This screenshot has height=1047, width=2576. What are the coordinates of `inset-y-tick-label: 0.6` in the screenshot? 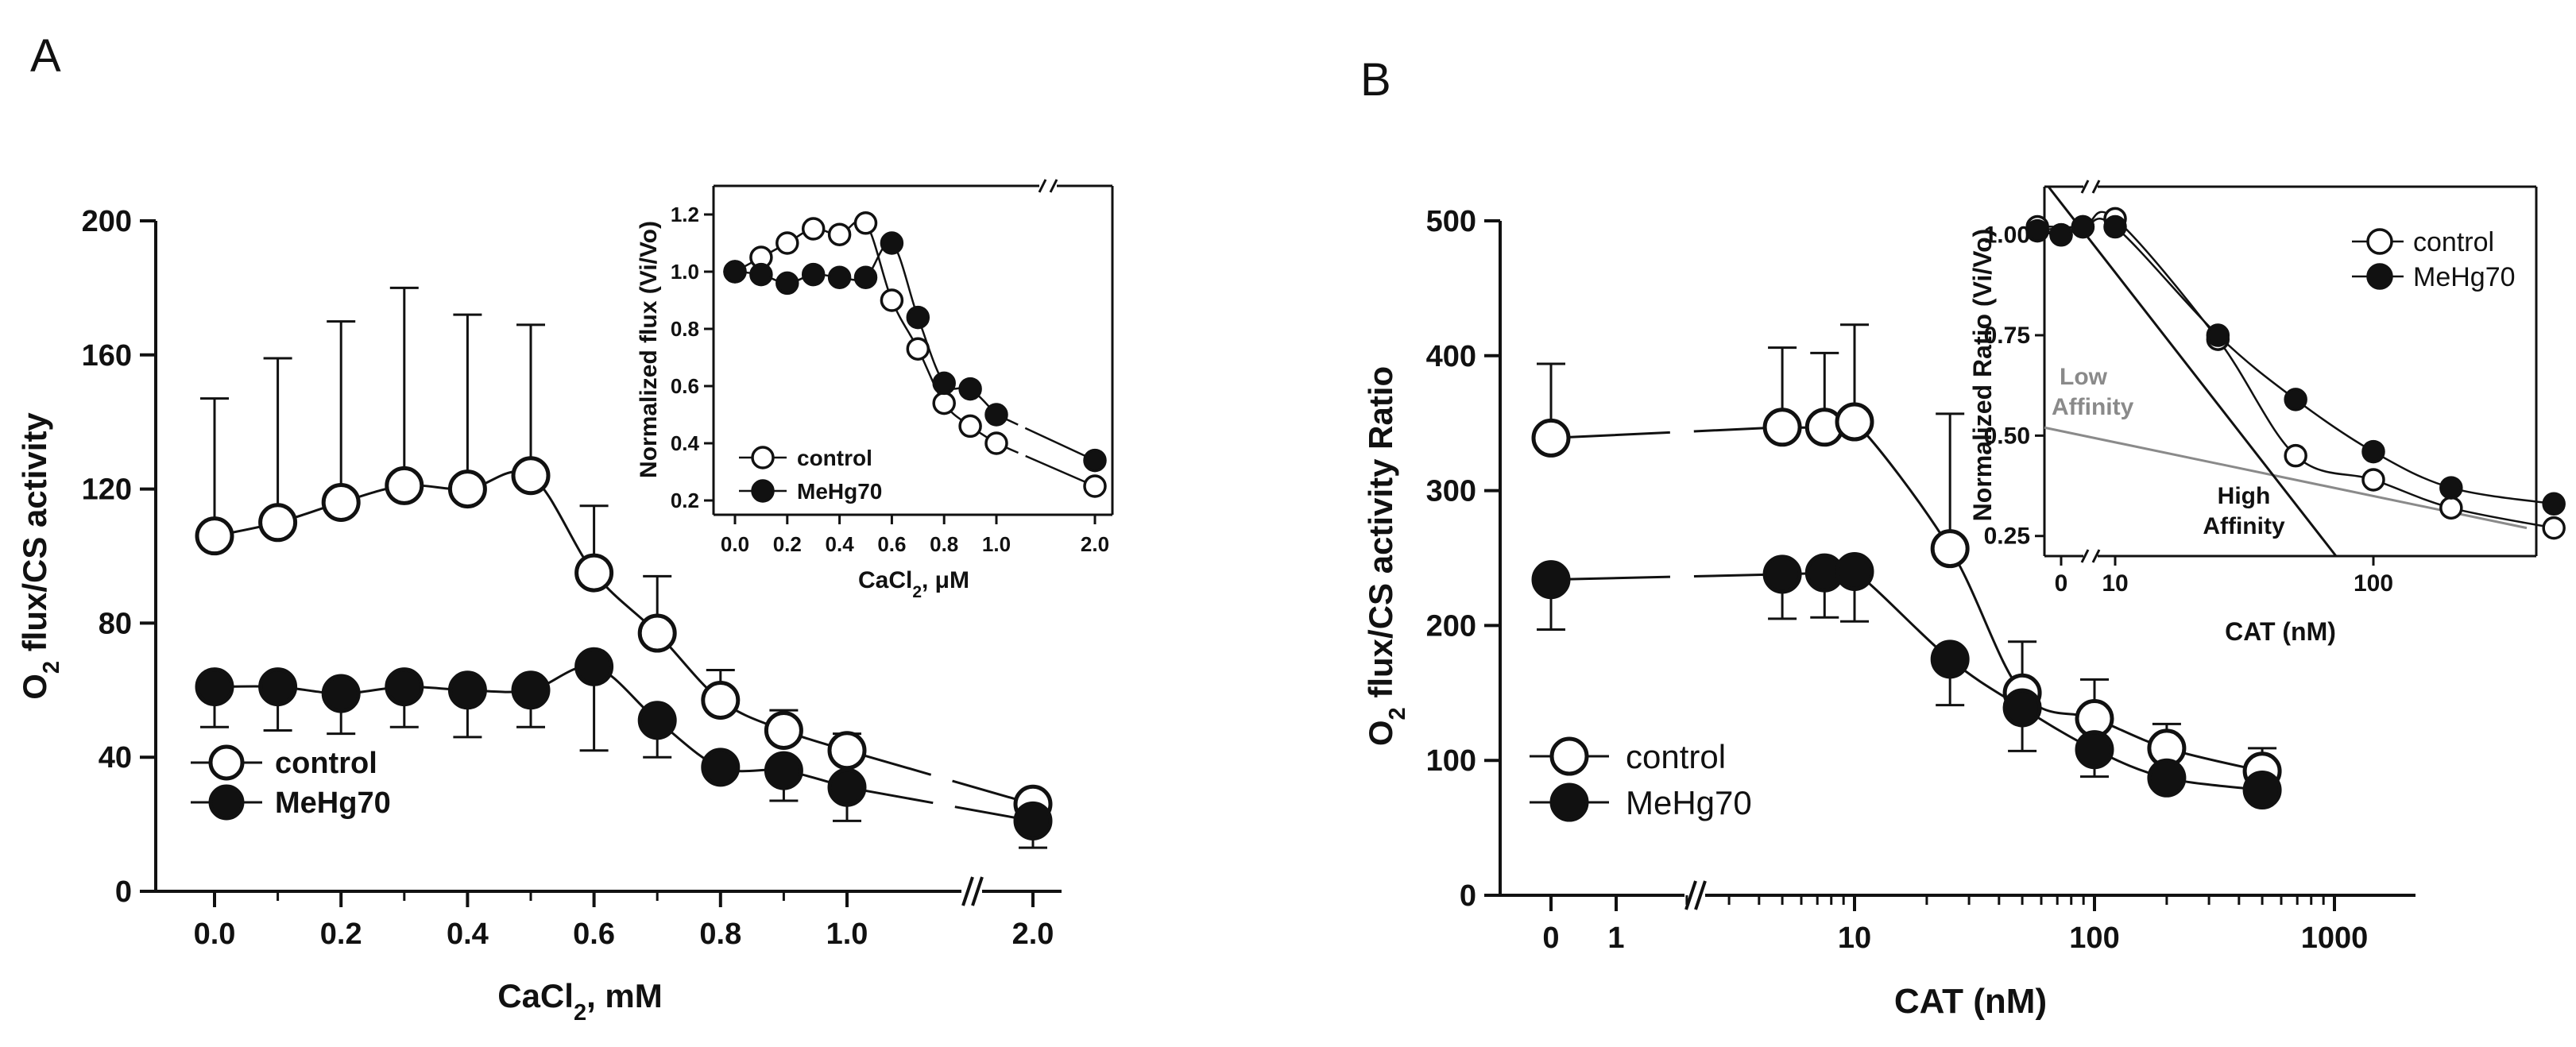 It's located at (685, 386).